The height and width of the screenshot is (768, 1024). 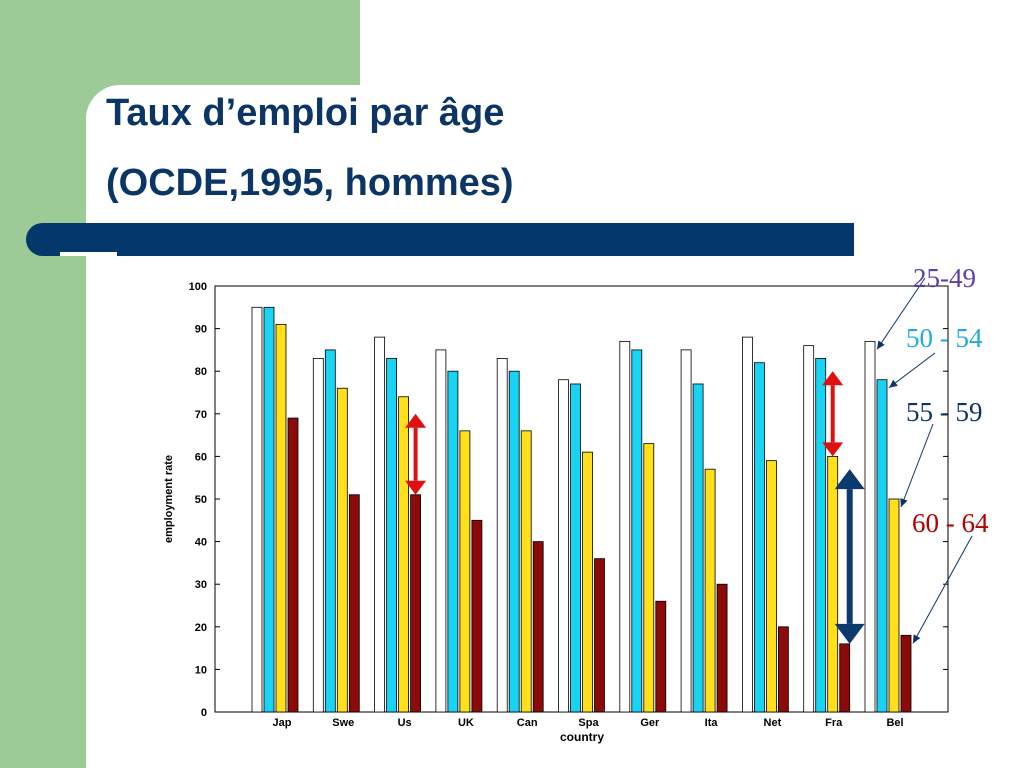 I want to click on y-tick-label: 60, so click(x=201, y=457).